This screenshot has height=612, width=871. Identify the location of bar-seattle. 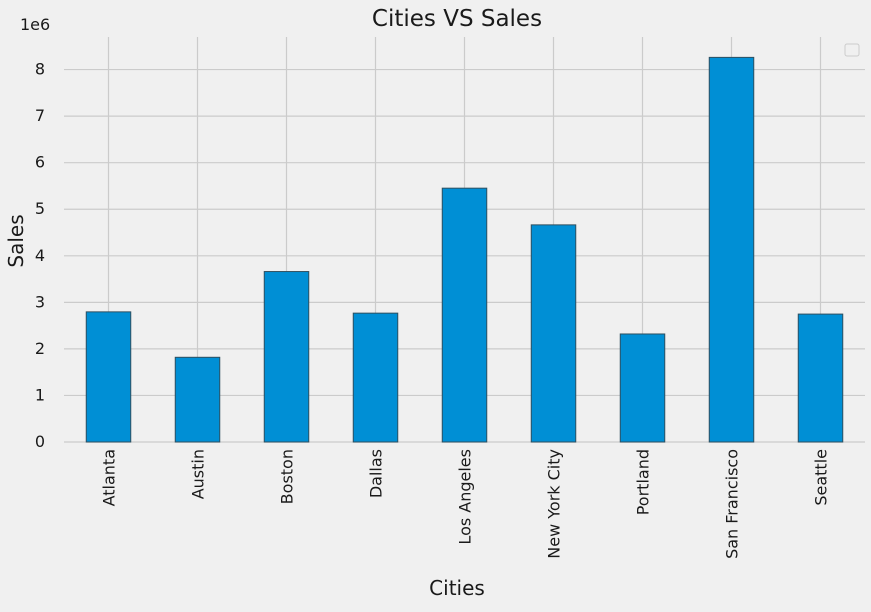
(820, 378).